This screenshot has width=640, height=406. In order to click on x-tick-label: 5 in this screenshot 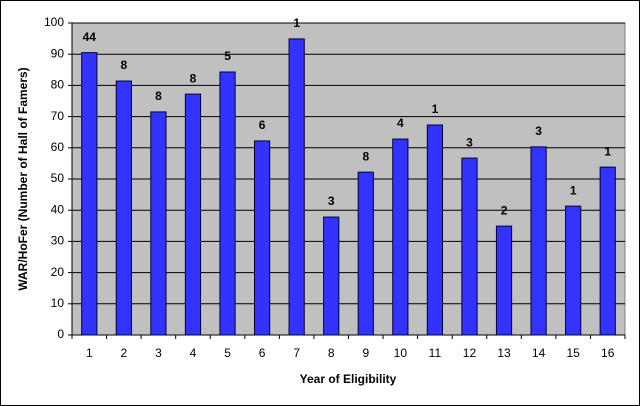, I will do `click(227, 353)`.